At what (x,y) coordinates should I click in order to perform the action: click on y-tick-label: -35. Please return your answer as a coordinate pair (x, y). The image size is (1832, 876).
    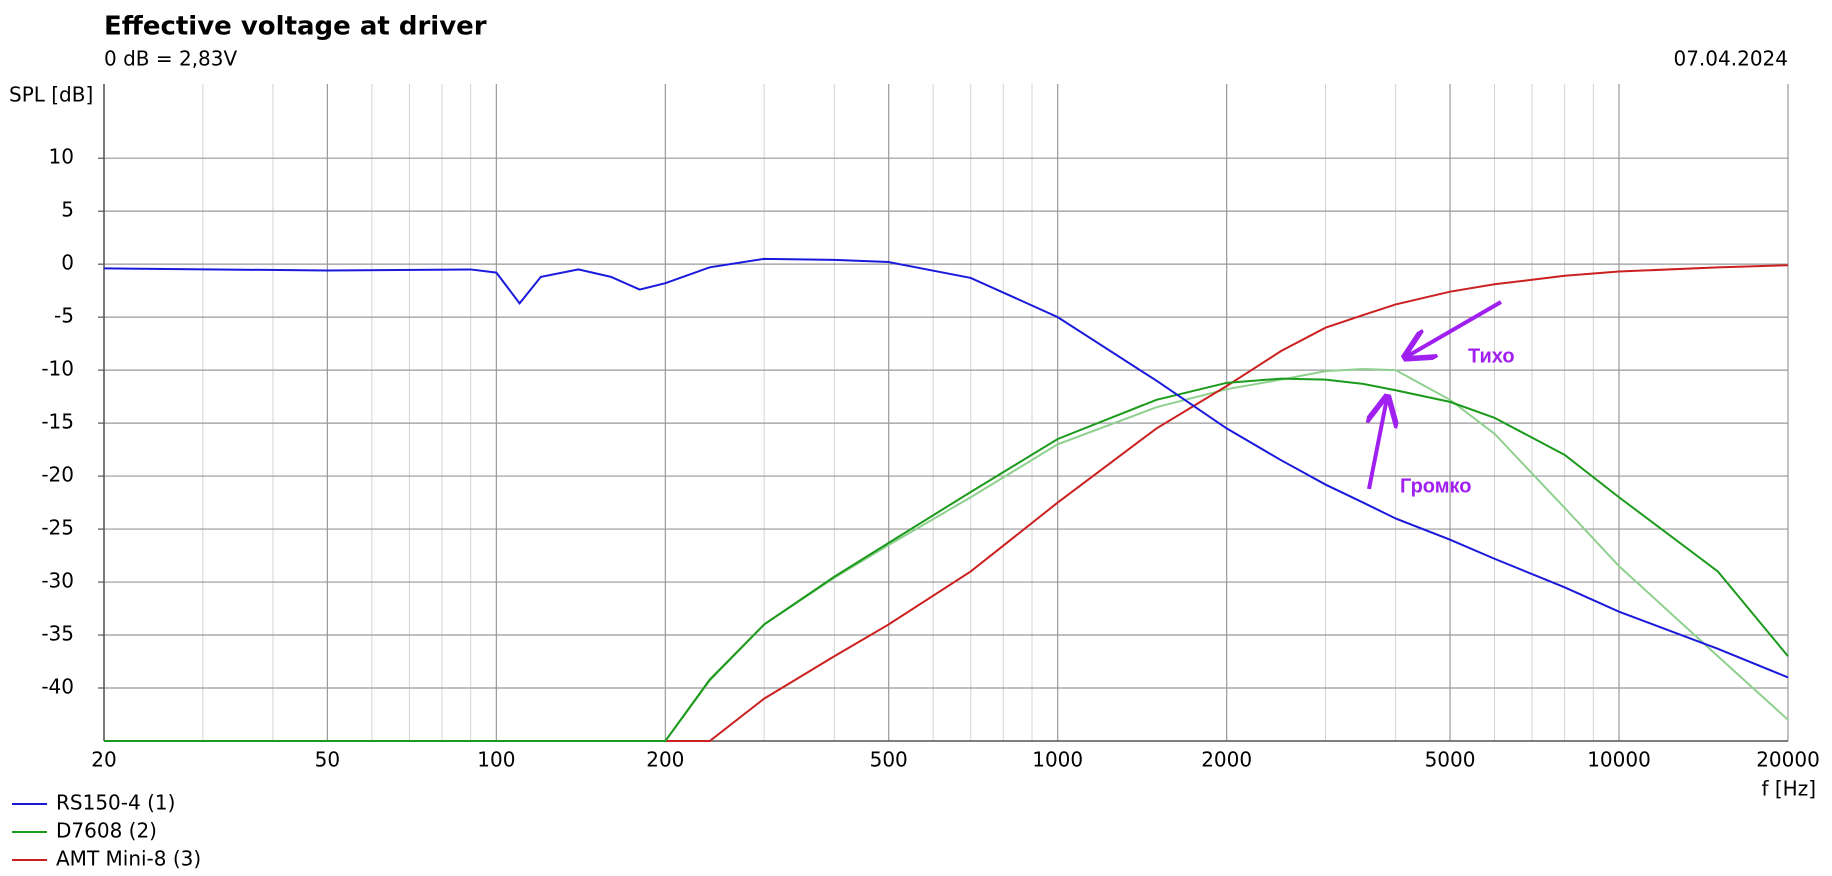
    Looking at the image, I should click on (57, 634).